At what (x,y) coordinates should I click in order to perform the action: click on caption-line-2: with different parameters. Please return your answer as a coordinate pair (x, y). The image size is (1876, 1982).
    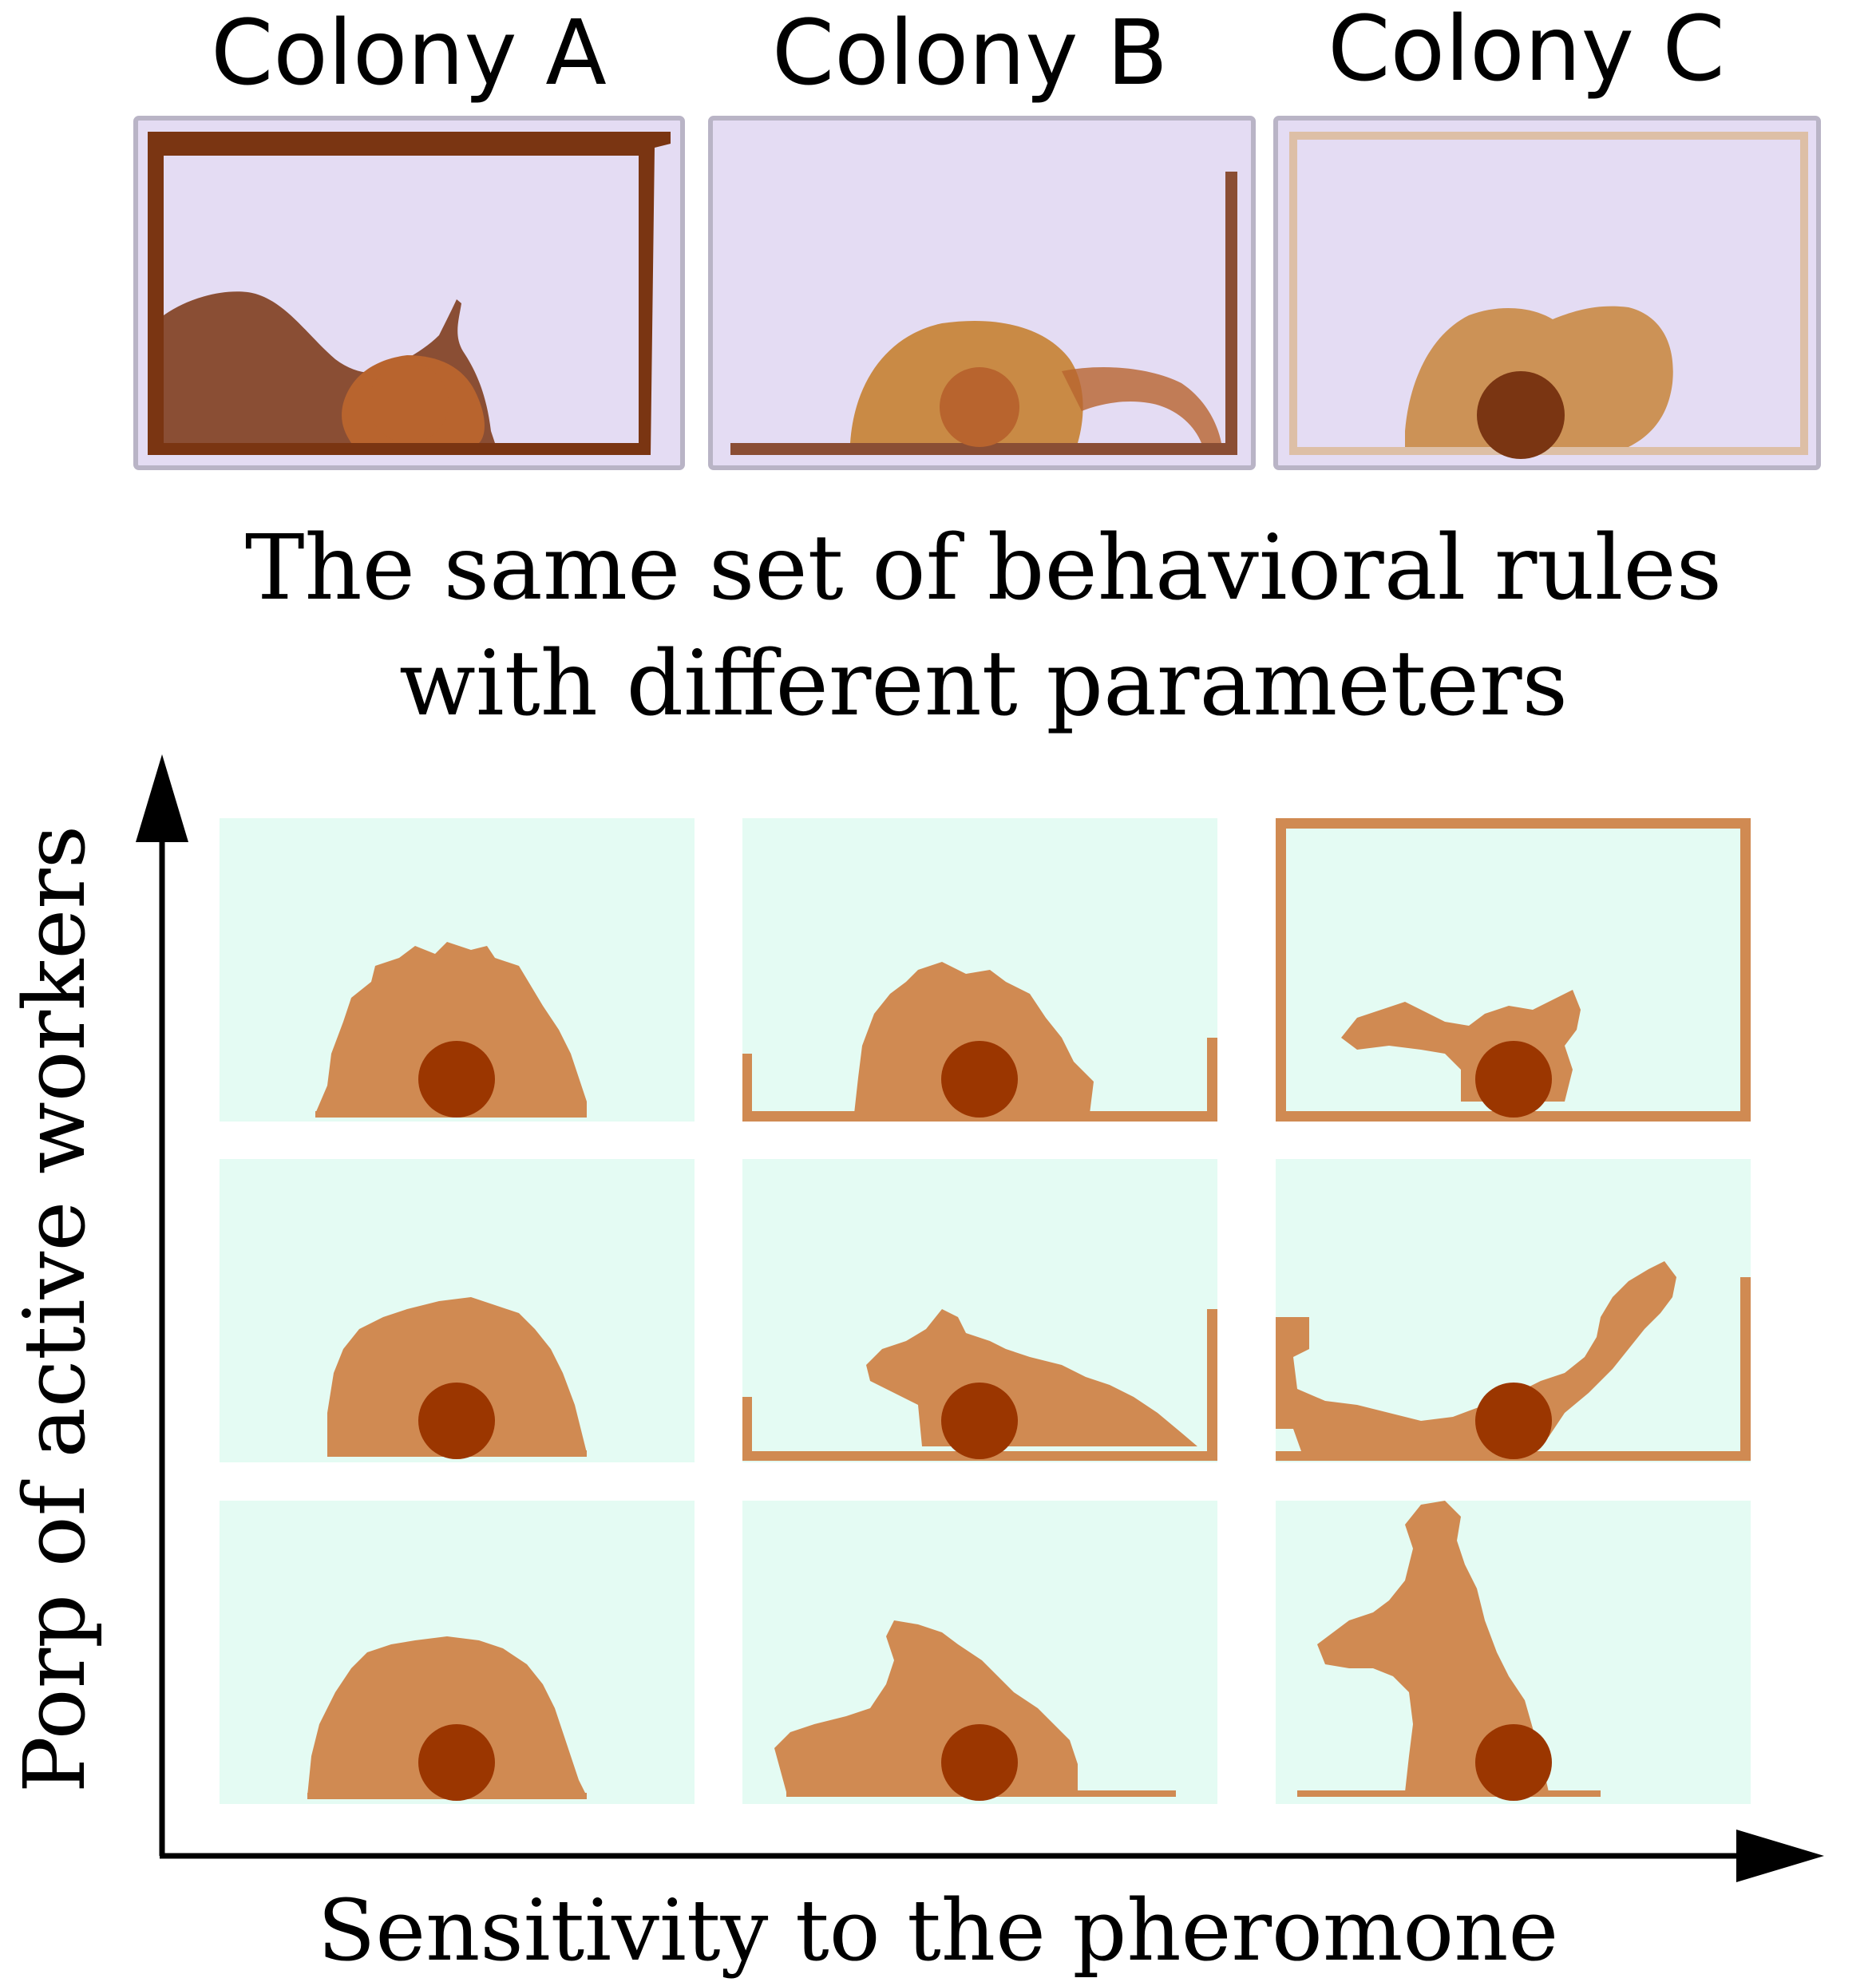
    Looking at the image, I should click on (983, 684).